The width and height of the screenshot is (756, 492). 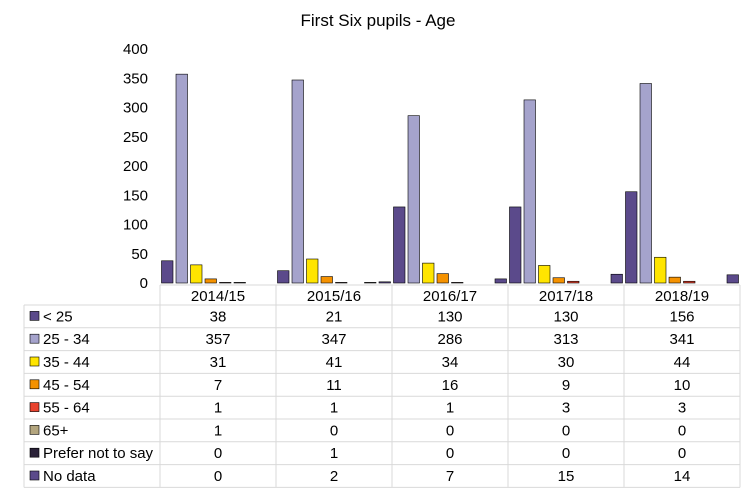 What do you see at coordinates (217, 339) in the screenshot?
I see `table-value: 357` at bounding box center [217, 339].